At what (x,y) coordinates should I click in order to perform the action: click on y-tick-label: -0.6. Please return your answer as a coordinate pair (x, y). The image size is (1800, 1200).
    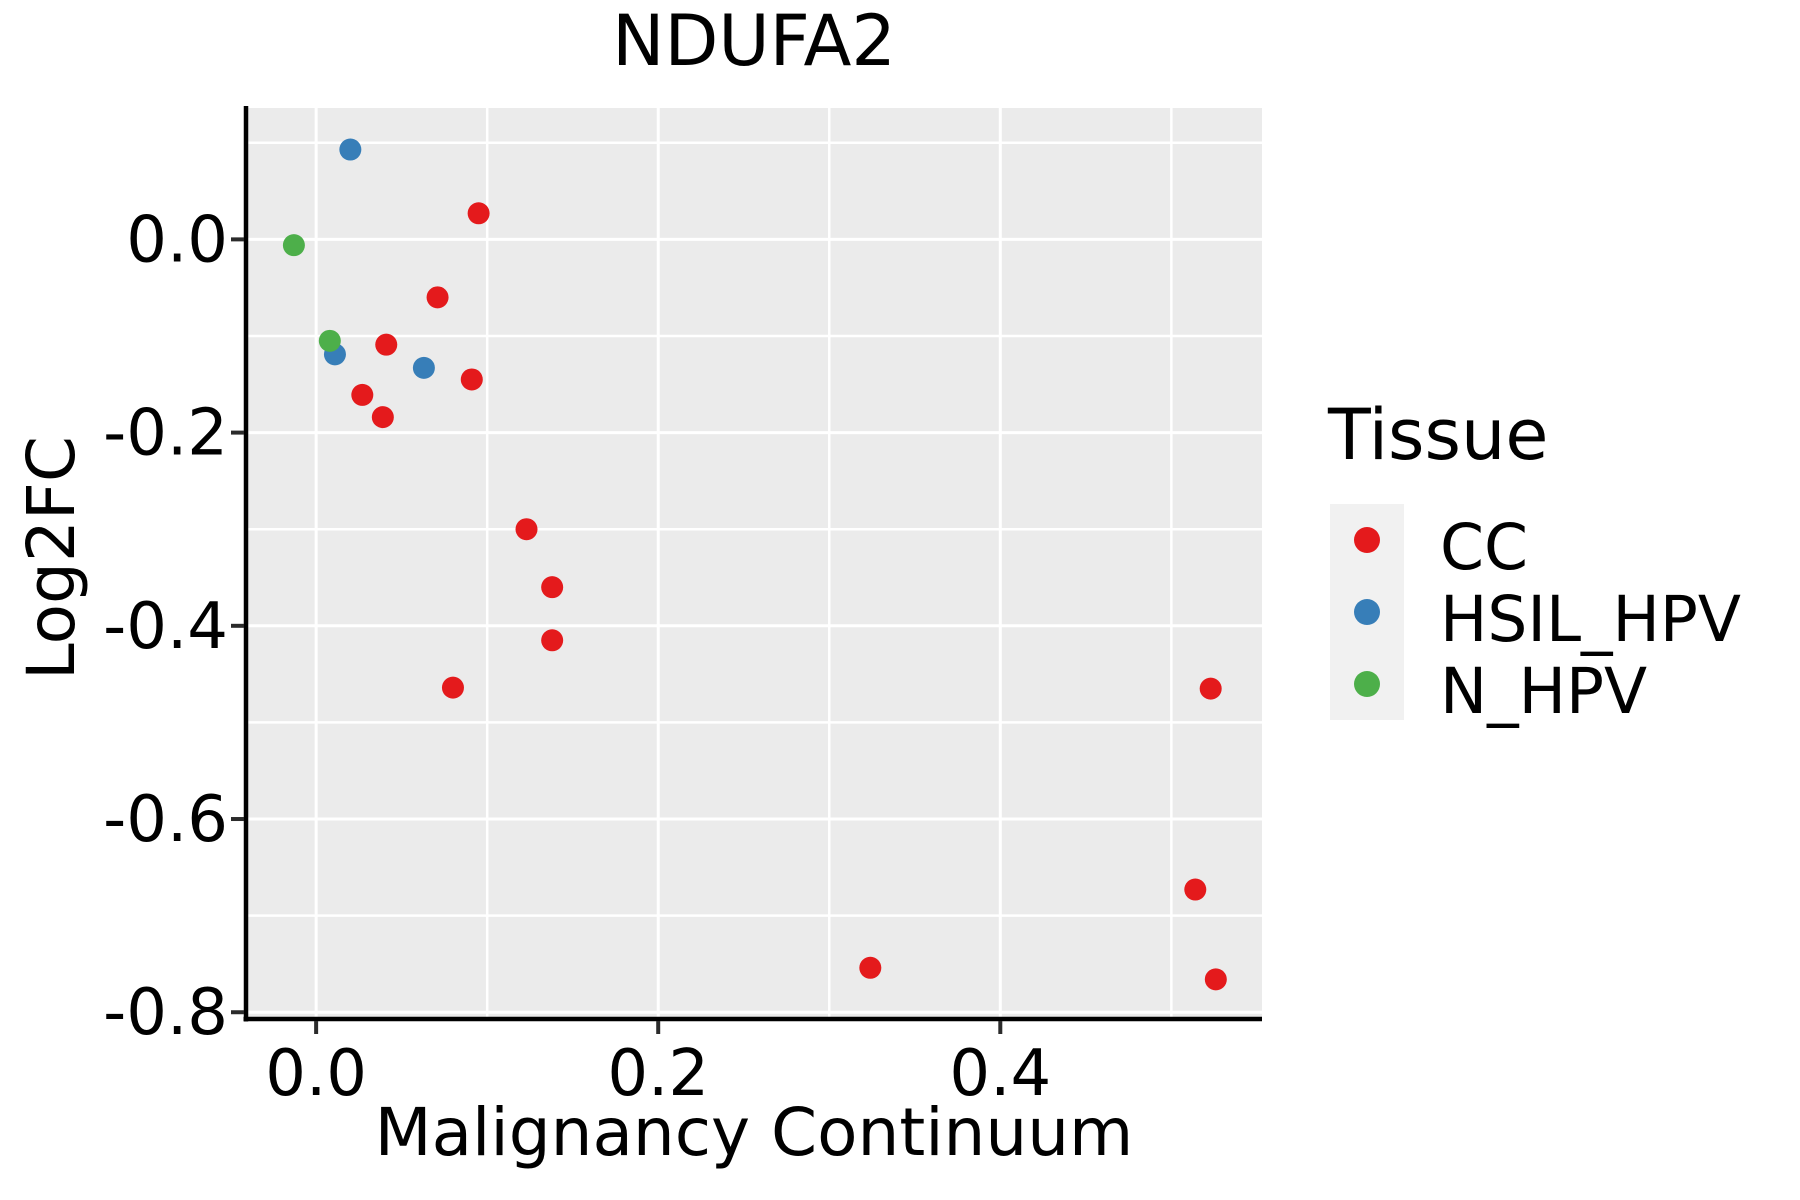
    Looking at the image, I should click on (165, 820).